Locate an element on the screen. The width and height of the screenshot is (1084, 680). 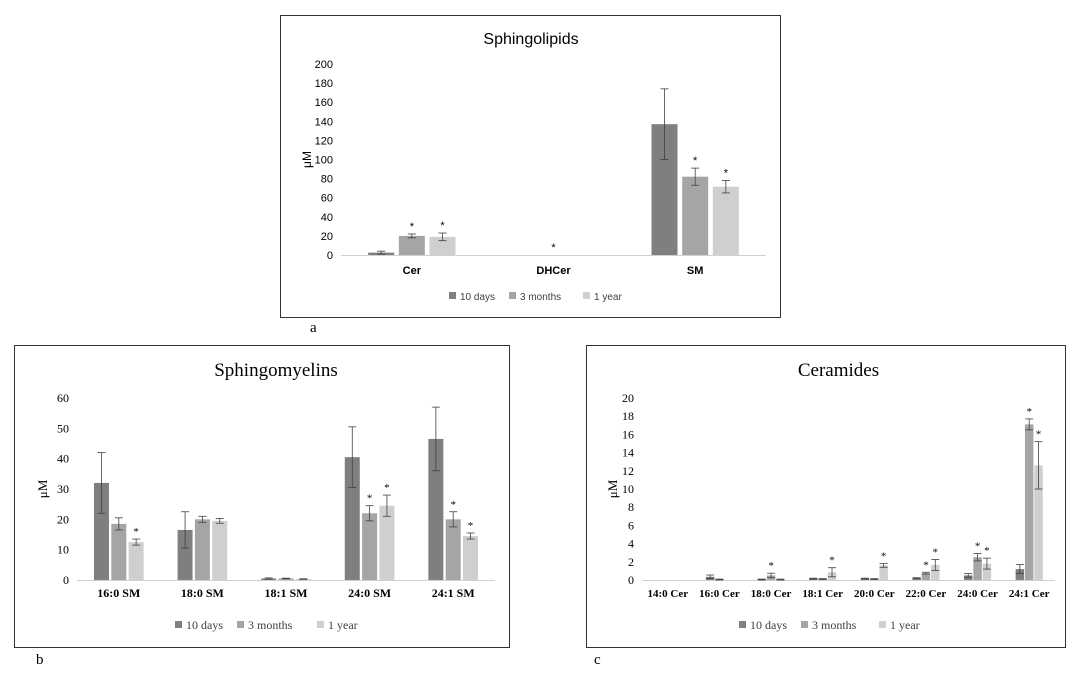
bar-10-days-16-0-sm is located at coordinates (101, 531).